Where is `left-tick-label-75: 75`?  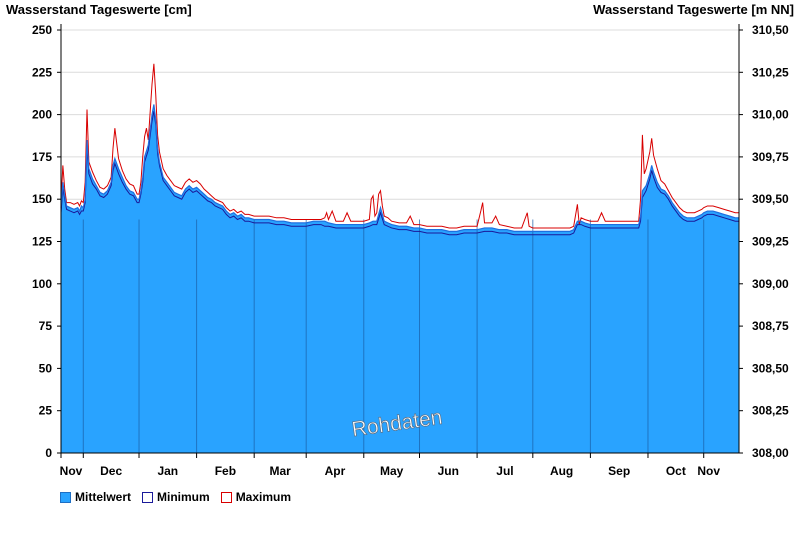
left-tick-label-75: 75 is located at coordinates (46, 326).